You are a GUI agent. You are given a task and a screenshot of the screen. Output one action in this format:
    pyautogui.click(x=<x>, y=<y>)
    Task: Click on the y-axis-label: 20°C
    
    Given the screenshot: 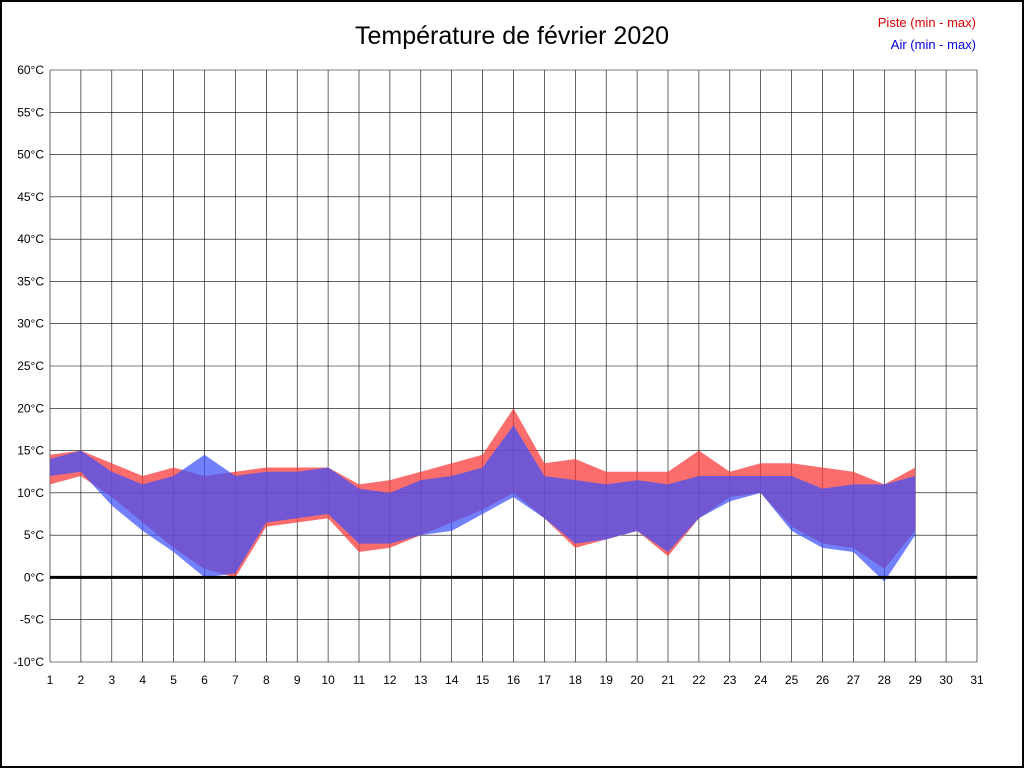 What is the action you would take?
    pyautogui.click(x=30, y=408)
    